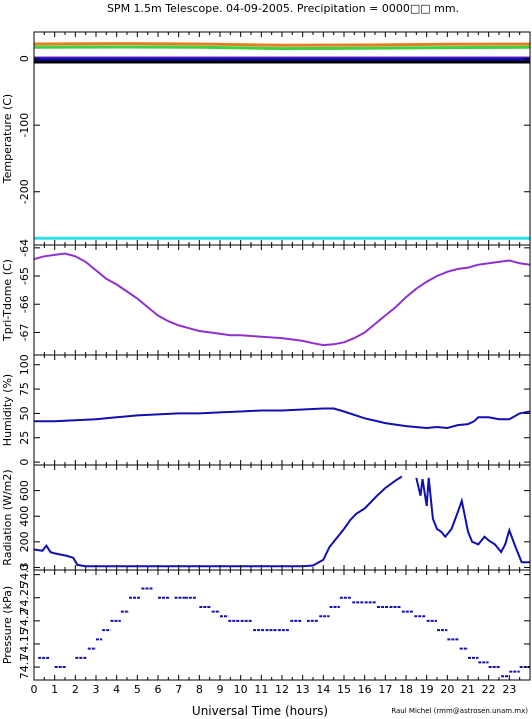 The image size is (532, 719). What do you see at coordinates (7, 300) in the screenshot?
I see `y-axis-label: Tpri-Tdome (C)` at bounding box center [7, 300].